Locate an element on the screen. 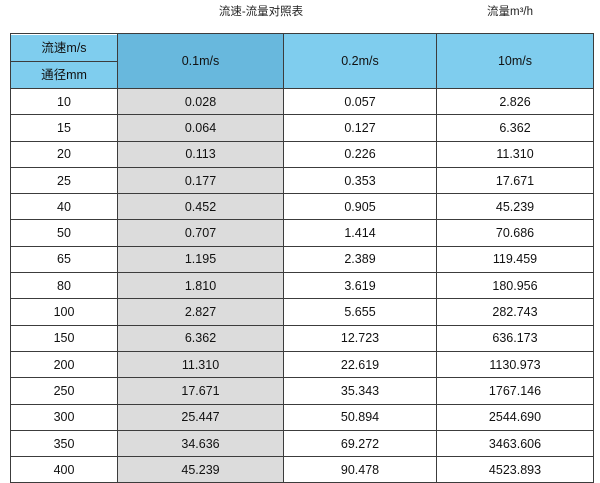  cell-flow-at-10ms: 636.173 is located at coordinates (515, 338).